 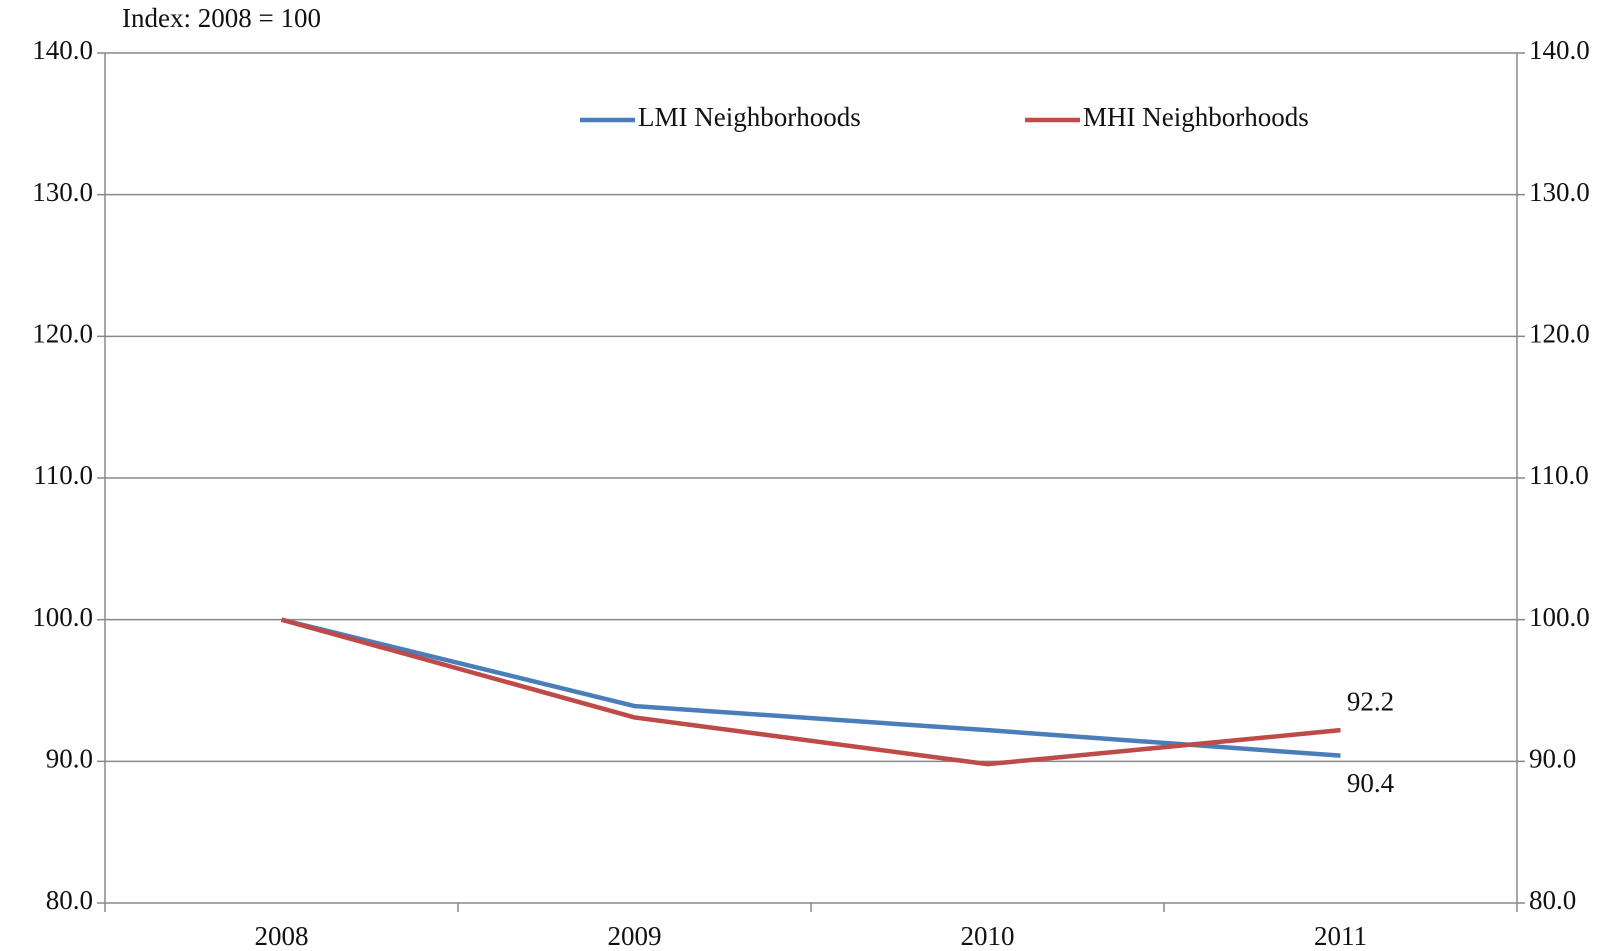 I want to click on legend-label: MHI Neighborhoods, so click(x=1196, y=117).